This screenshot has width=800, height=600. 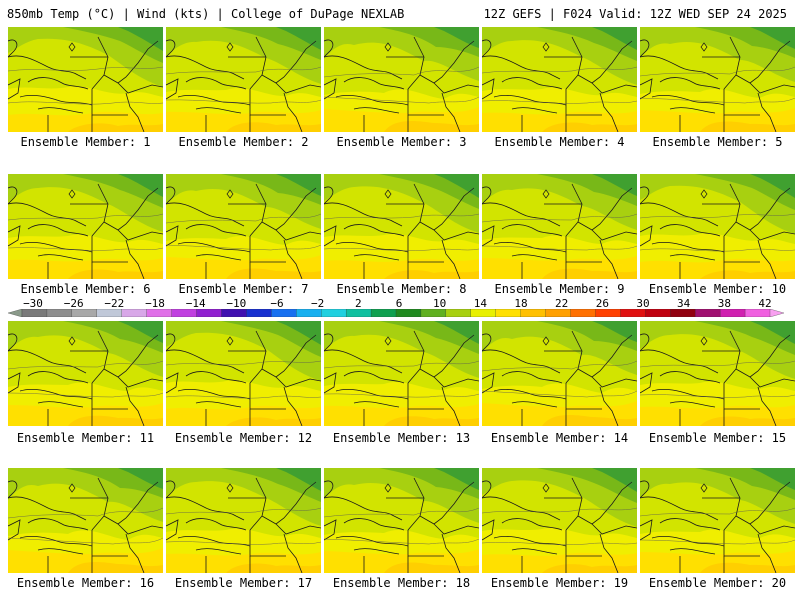 What do you see at coordinates (401, 438) in the screenshot?
I see `ensemble-member-label: Ensemble Member: 13` at bounding box center [401, 438].